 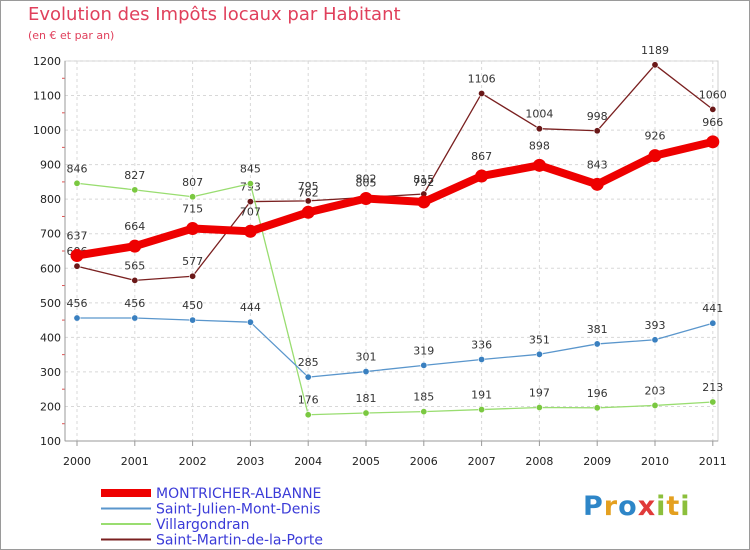 I want to click on data-label-villargondran: 197, so click(x=539, y=392).